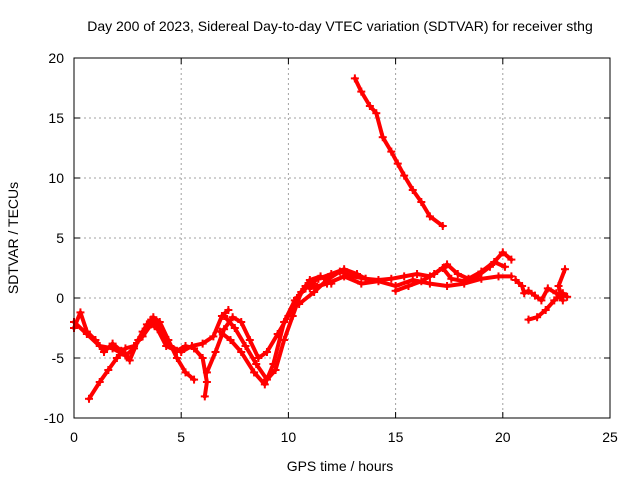  Describe the element at coordinates (610, 437) in the screenshot. I see `x-tick-label: 25` at that location.